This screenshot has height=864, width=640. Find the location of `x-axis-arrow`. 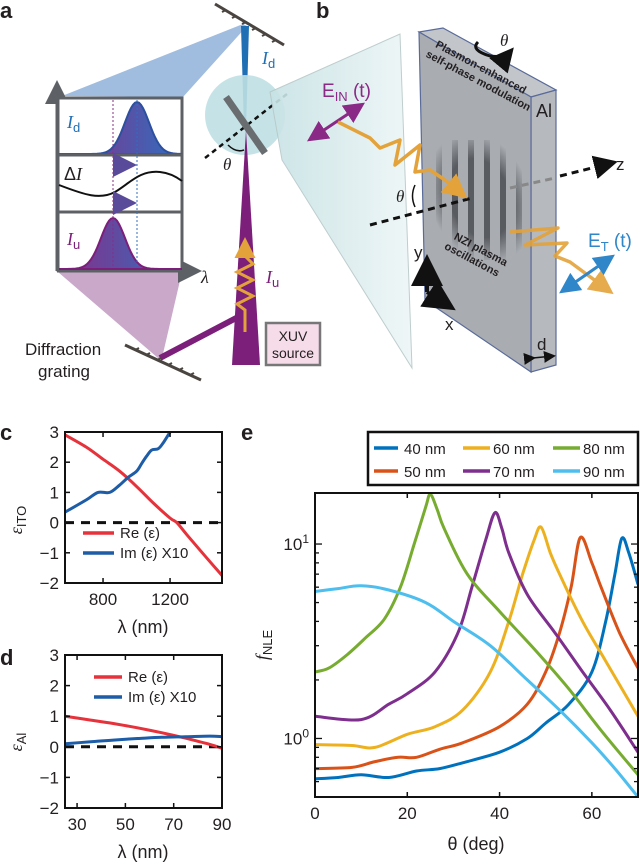

x-axis-arrow is located at coordinates (438, 295).